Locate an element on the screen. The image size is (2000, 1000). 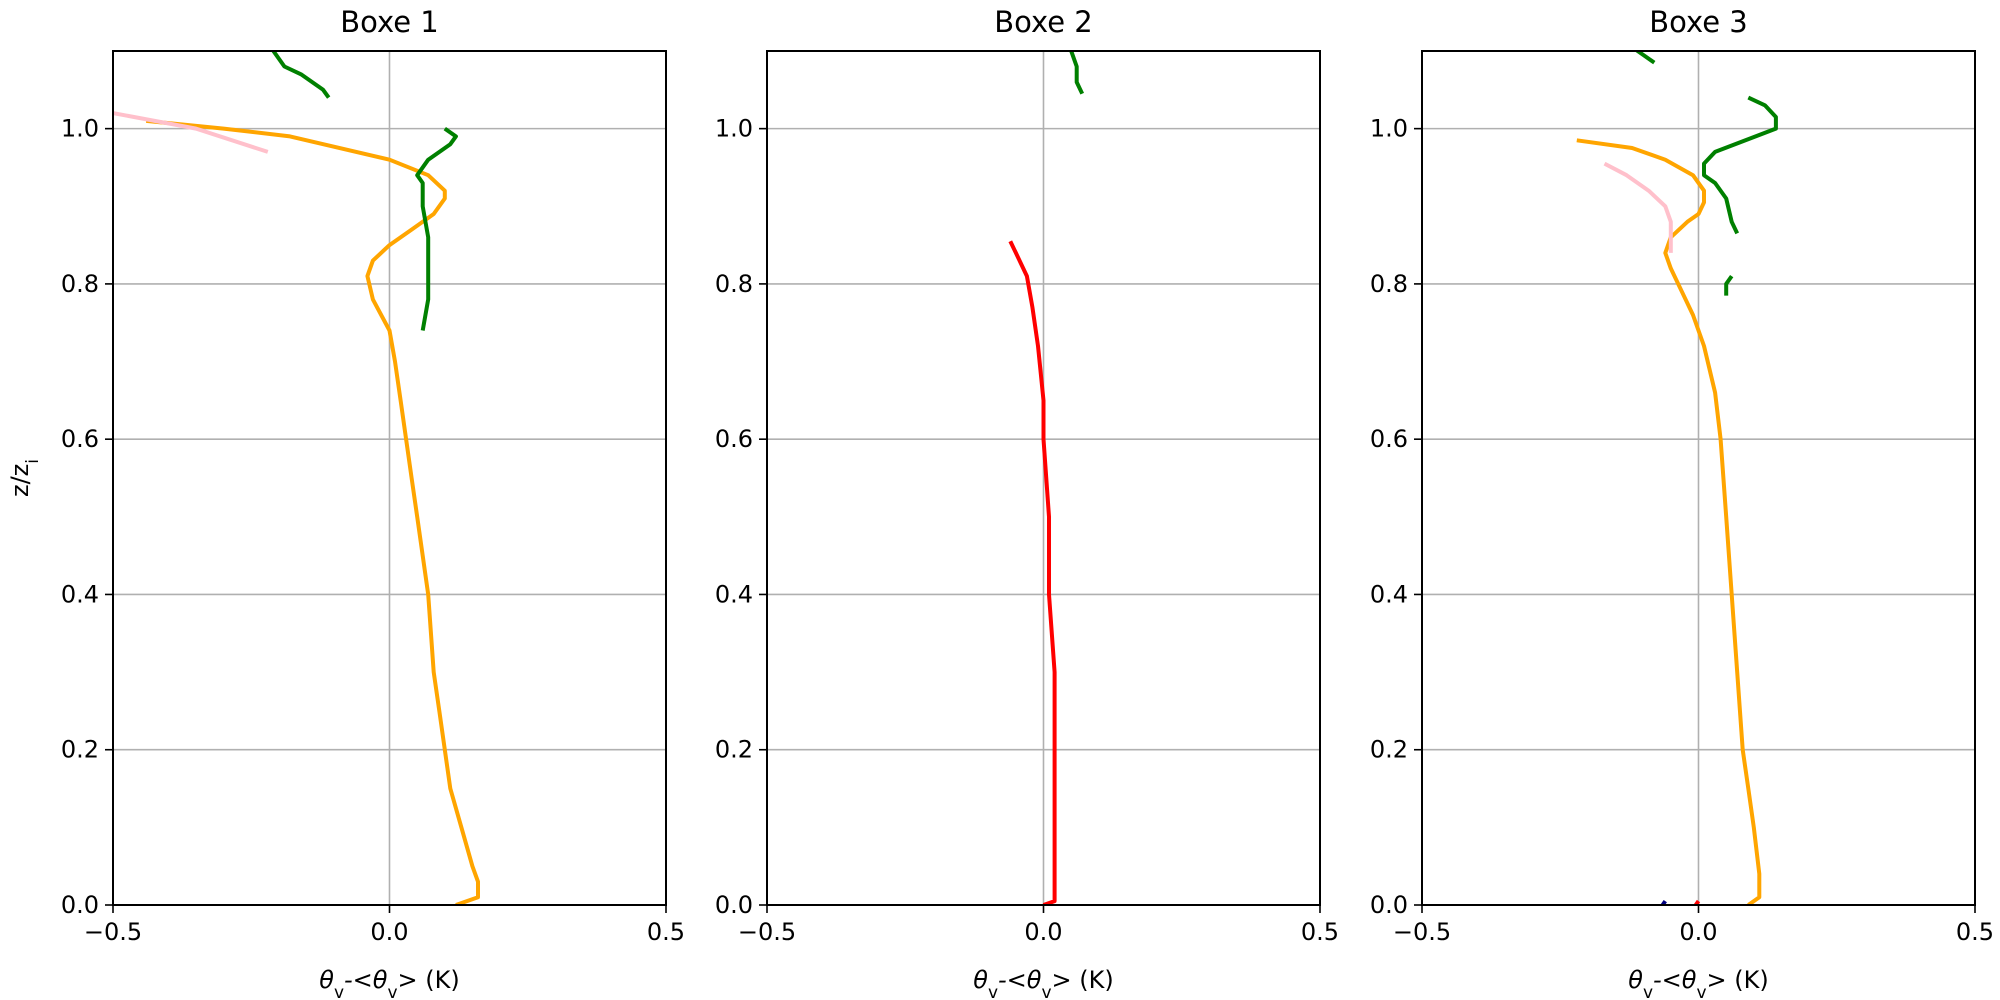
panel-title: Boxe 1 is located at coordinates (389, 22).